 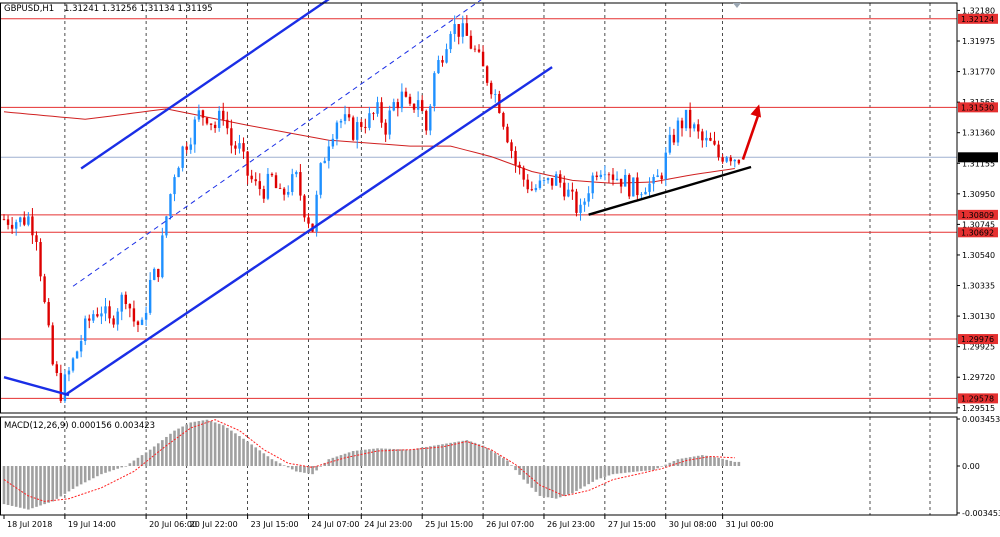 I want to click on chart-header-ohlc: 1.31241 1.31256 1.31134 1.31195, so click(x=138, y=9).